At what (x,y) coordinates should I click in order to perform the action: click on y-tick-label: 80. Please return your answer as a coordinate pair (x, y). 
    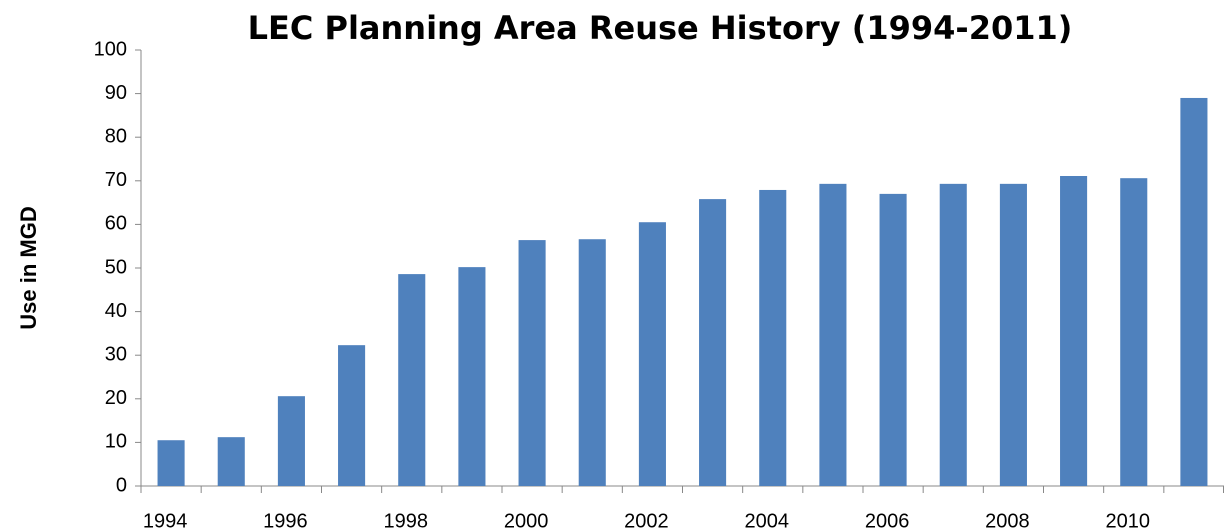
    Looking at the image, I should click on (116, 136).